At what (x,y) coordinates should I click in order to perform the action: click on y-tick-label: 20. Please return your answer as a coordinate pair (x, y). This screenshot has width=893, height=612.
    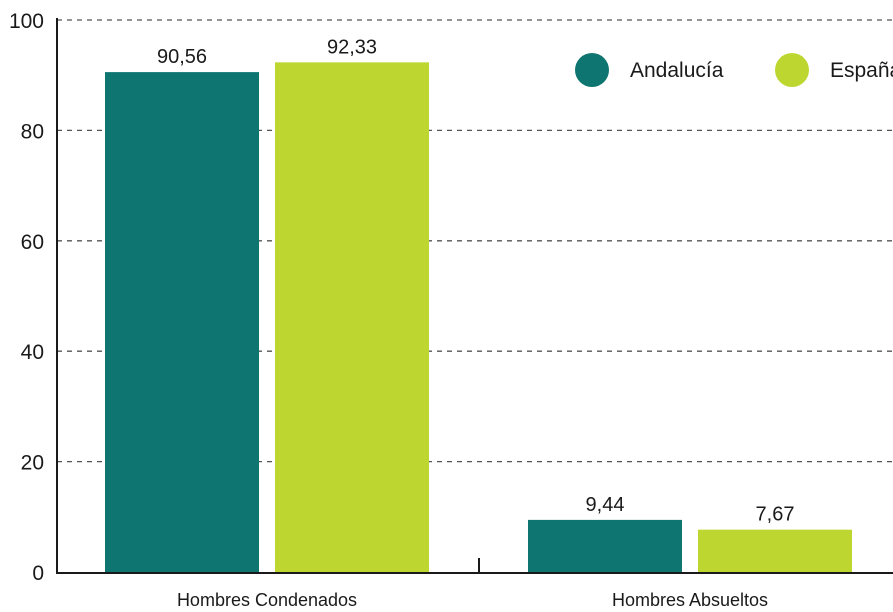
    Looking at the image, I should click on (32, 463).